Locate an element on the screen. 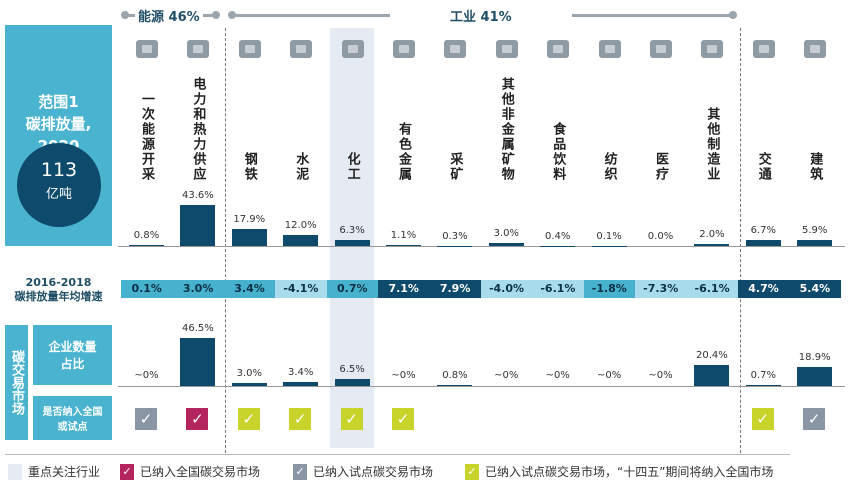 This screenshot has width=852, height=490. metal-hand-icon is located at coordinates (404, 49).